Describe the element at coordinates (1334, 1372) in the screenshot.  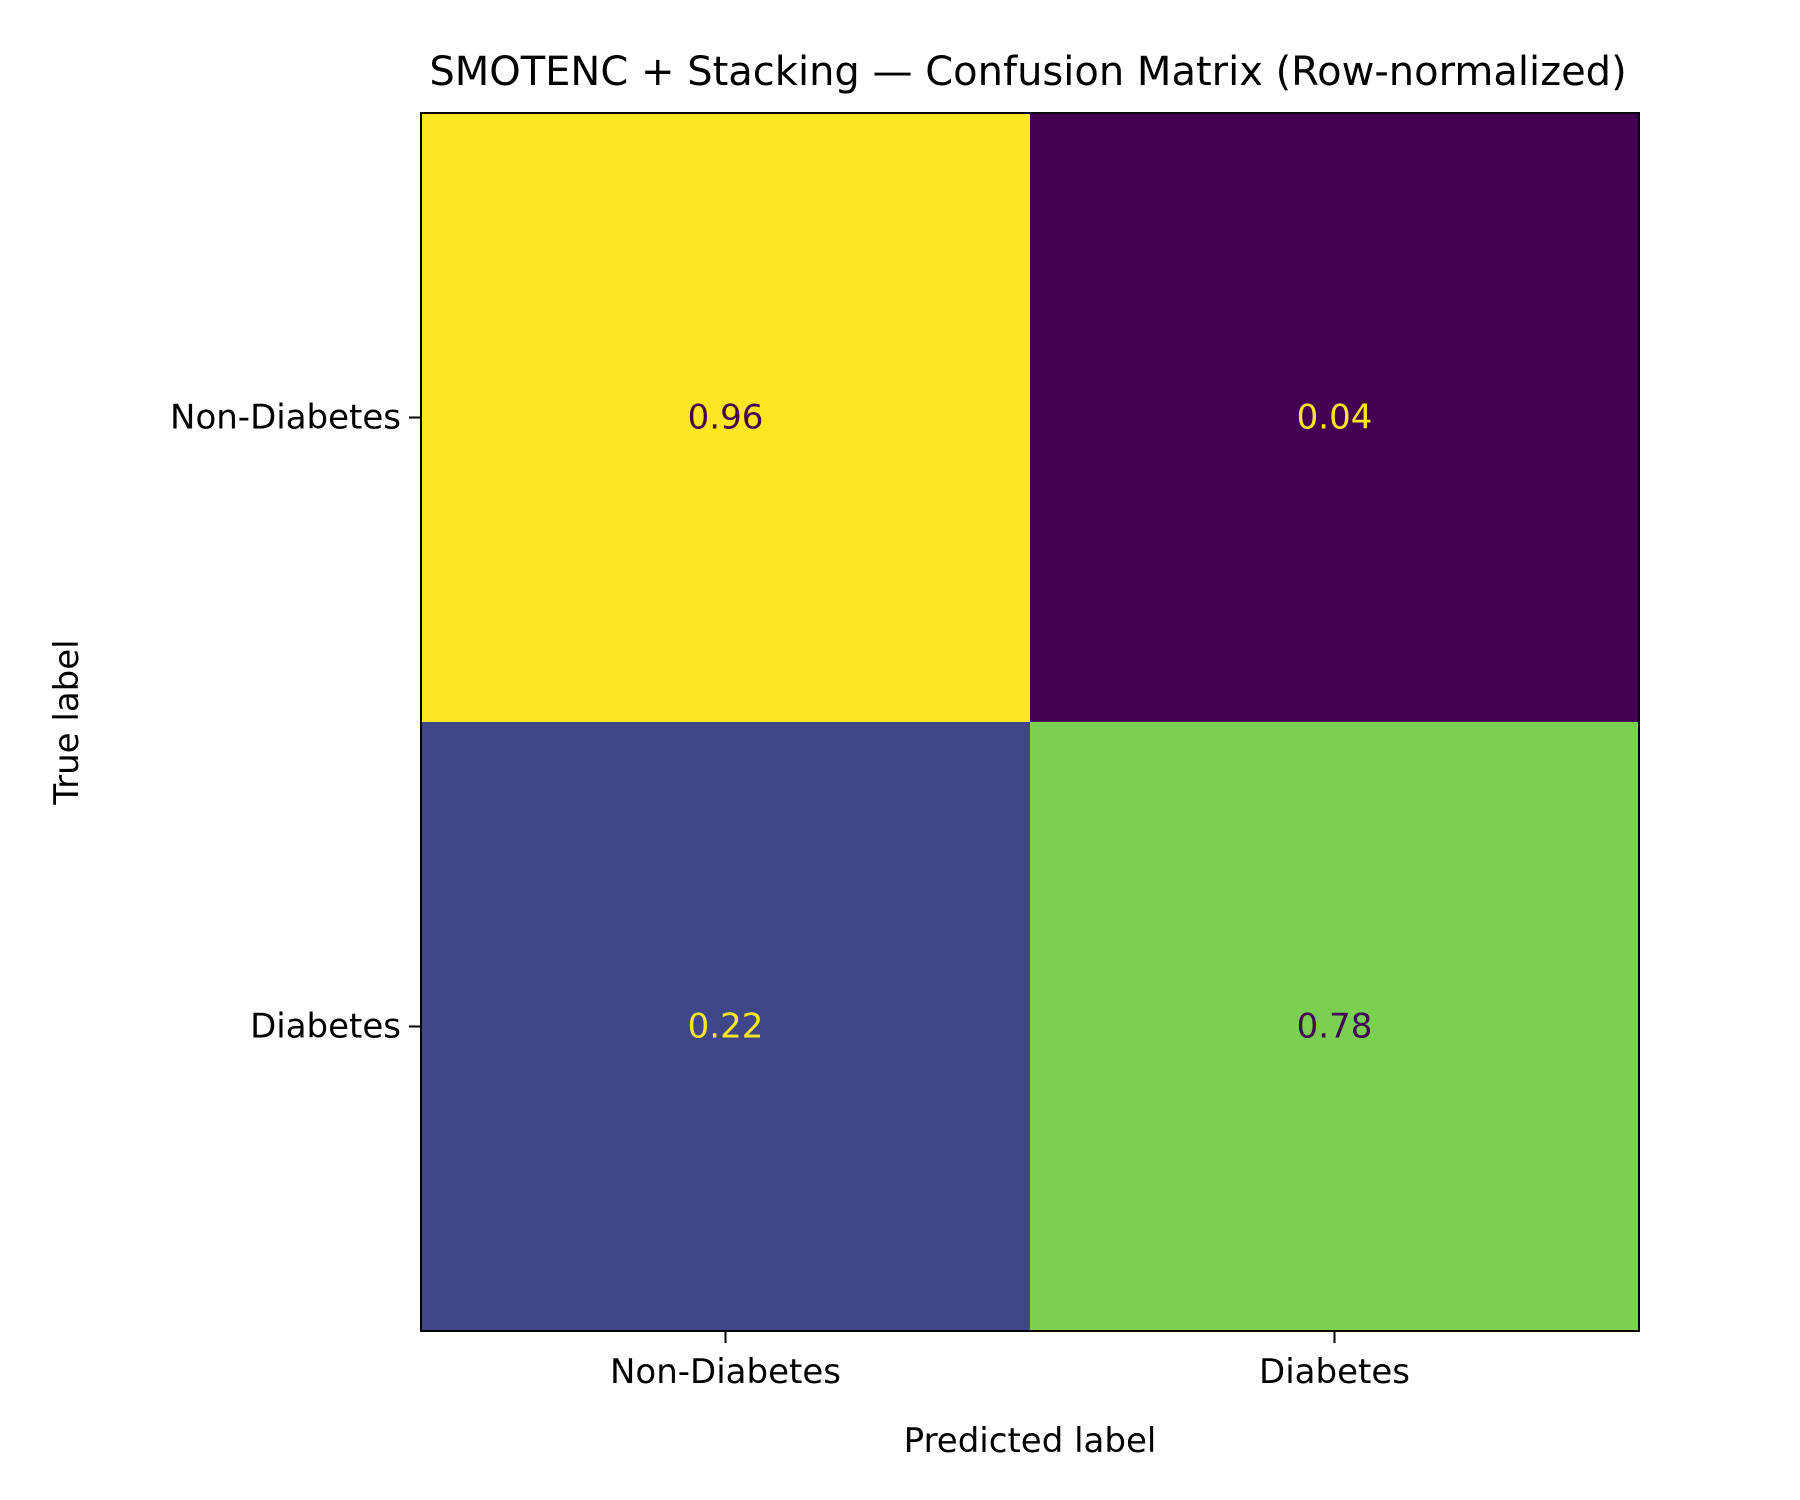
I see `x-tick-label: Diabetes` at that location.